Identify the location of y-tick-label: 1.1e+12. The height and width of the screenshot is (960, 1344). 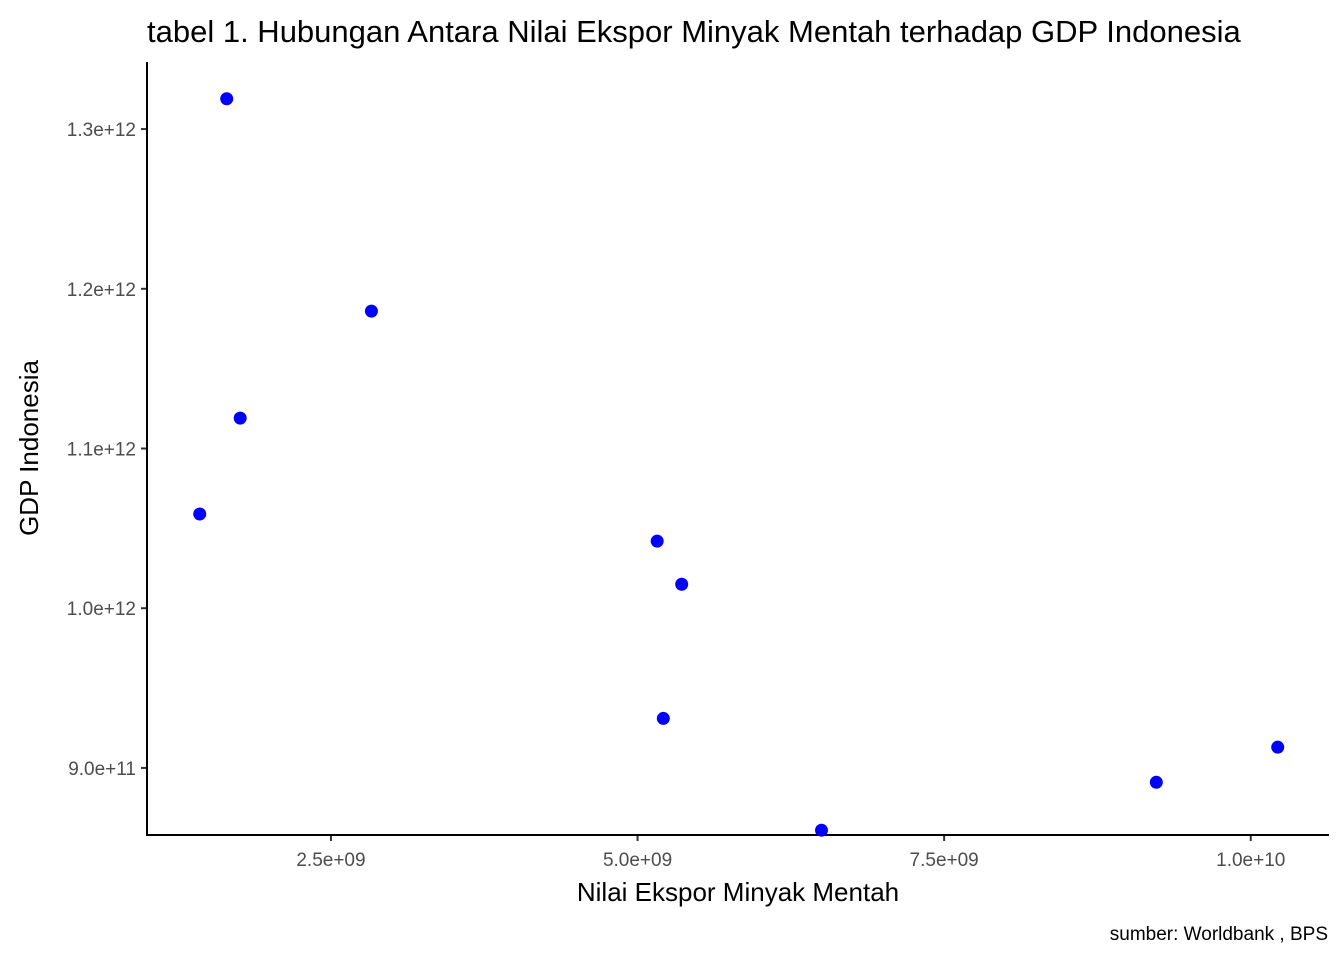
(101, 450).